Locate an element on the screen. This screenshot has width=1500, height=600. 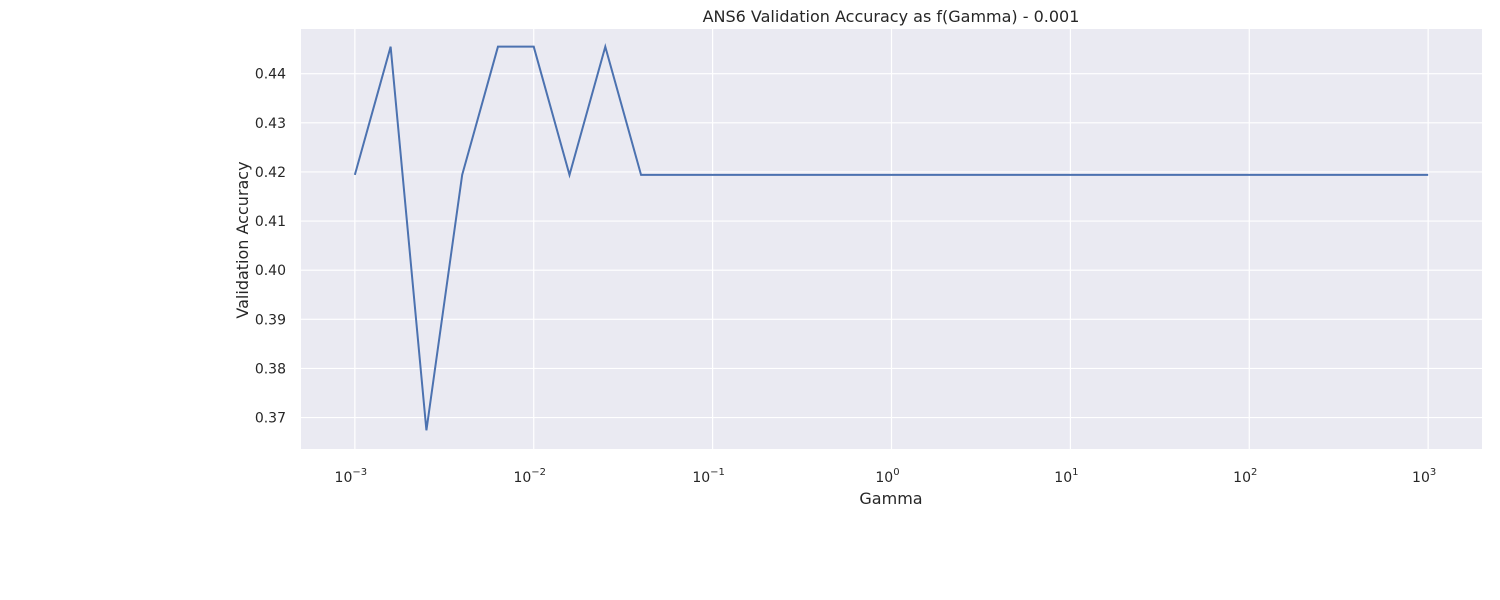
x-tick-exponent: −3 is located at coordinates (359, 472).